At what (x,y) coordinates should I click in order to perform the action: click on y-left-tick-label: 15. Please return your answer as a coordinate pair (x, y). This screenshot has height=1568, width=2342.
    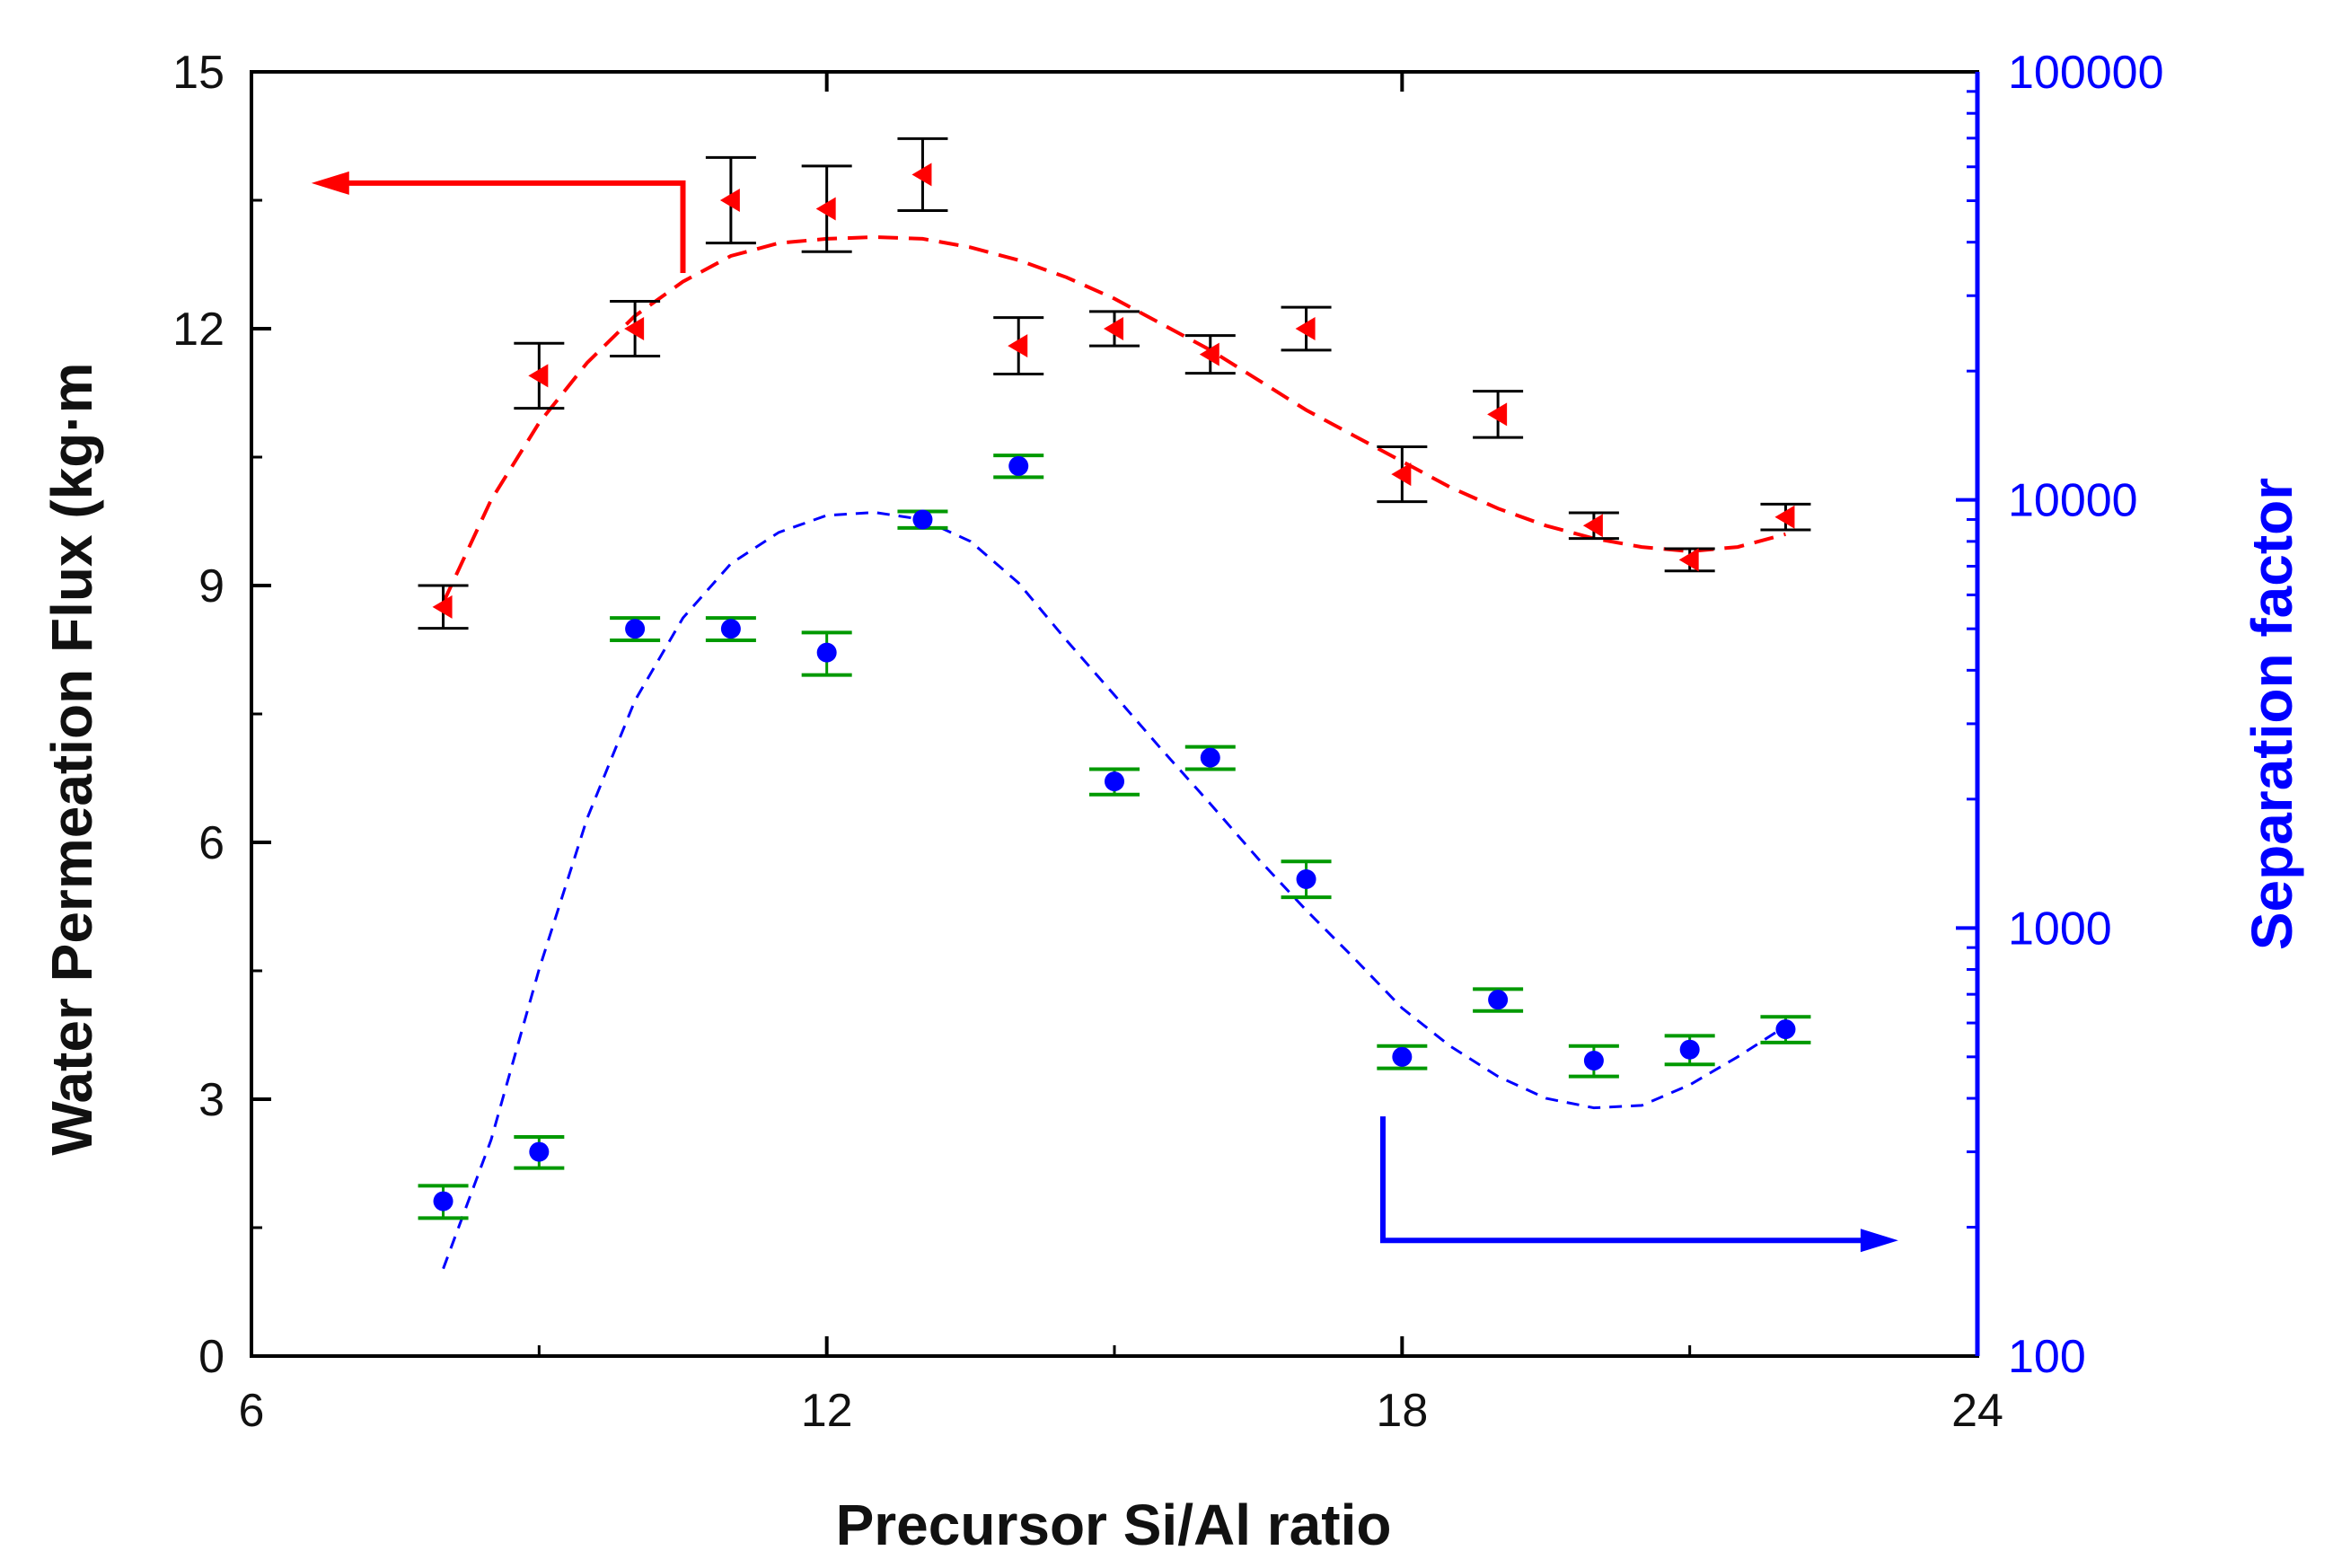
    Looking at the image, I should click on (198, 73).